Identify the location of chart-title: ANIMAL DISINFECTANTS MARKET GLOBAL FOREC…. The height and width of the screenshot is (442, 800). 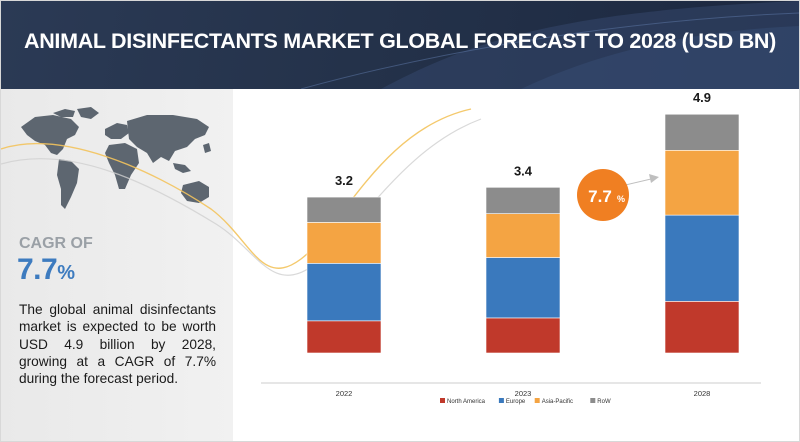
(400, 41).